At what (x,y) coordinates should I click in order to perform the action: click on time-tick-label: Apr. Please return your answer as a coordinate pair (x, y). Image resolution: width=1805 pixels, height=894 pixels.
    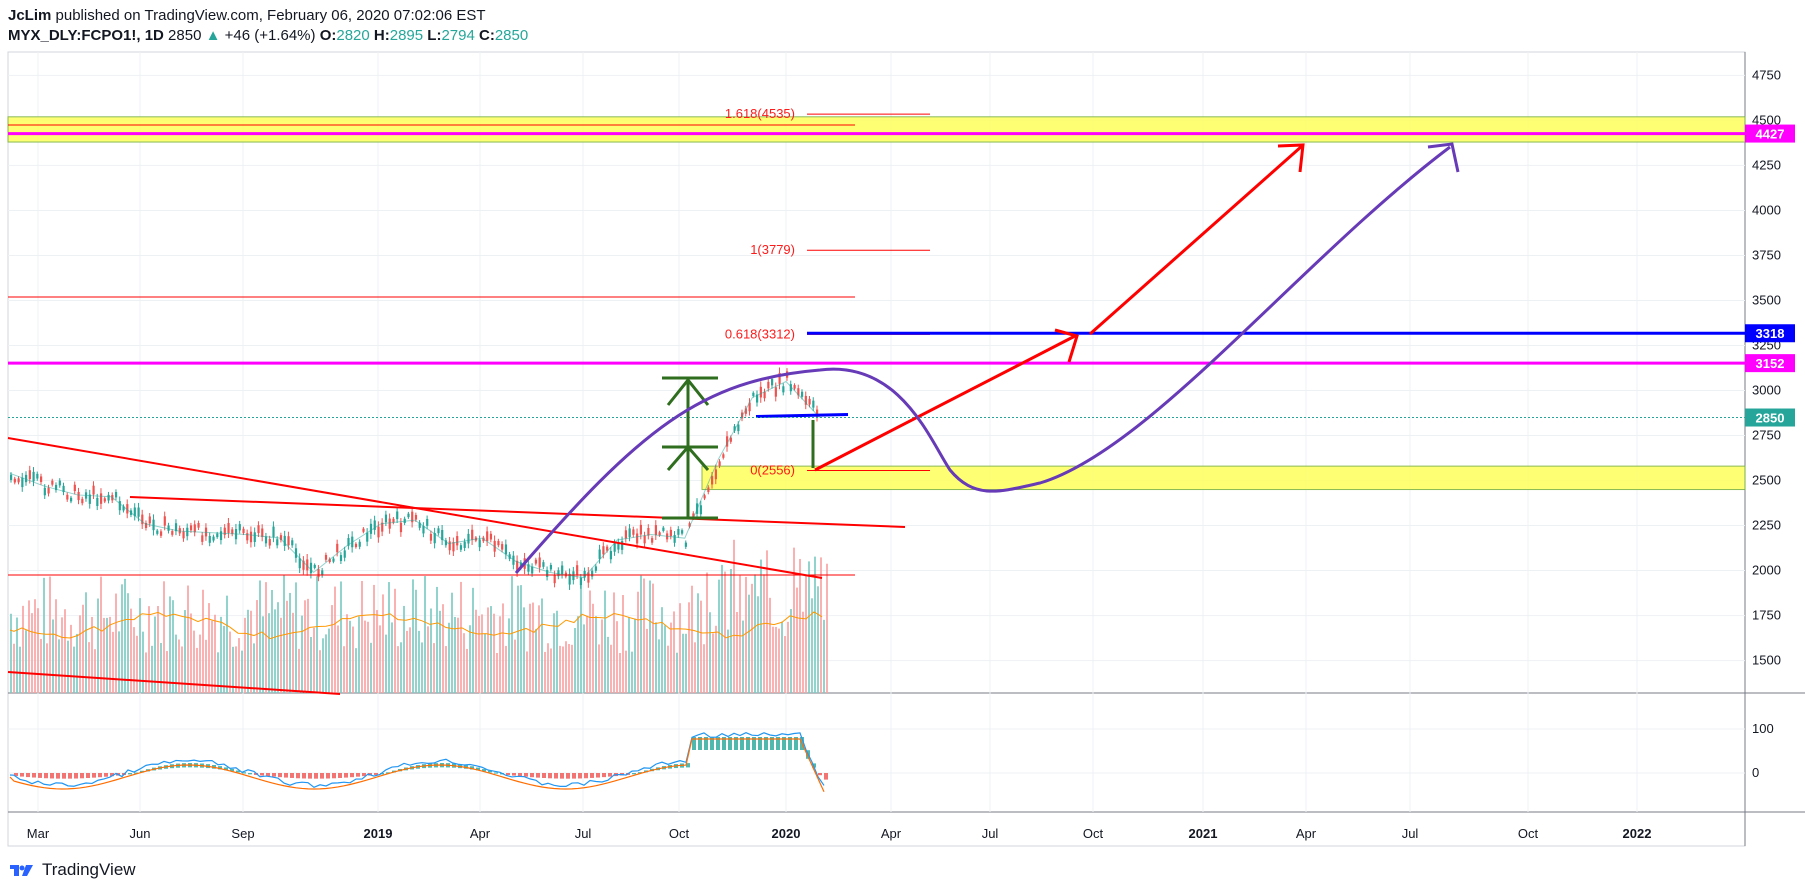
    Looking at the image, I should click on (480, 833).